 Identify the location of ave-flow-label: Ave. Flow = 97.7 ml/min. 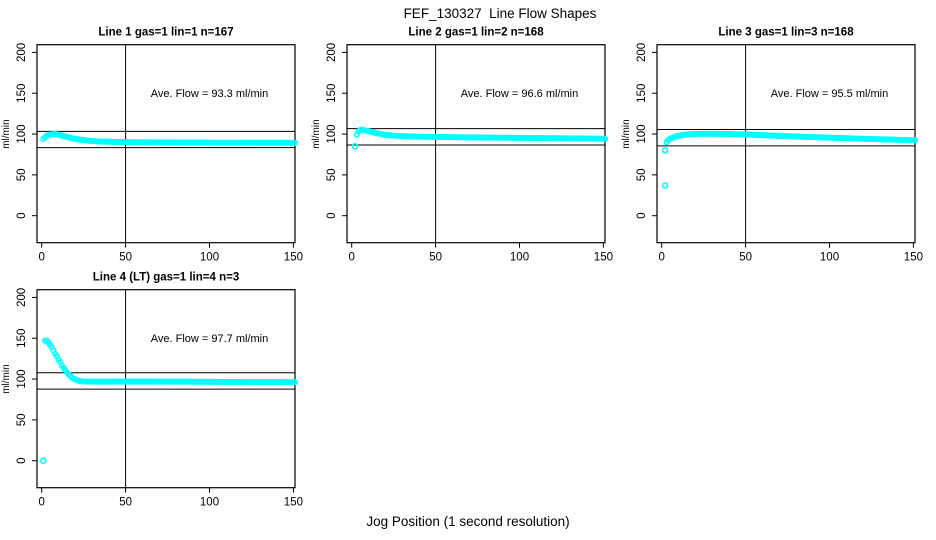
(209, 339).